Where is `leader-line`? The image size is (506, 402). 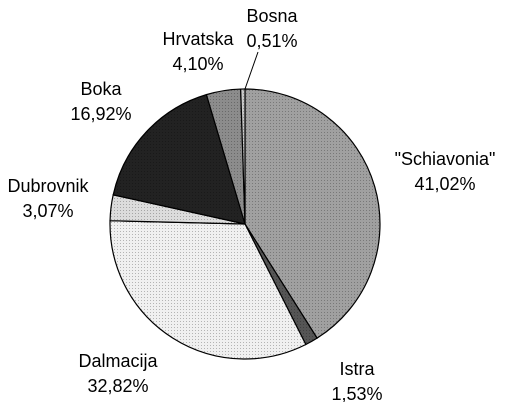
leader-line is located at coordinates (251, 70).